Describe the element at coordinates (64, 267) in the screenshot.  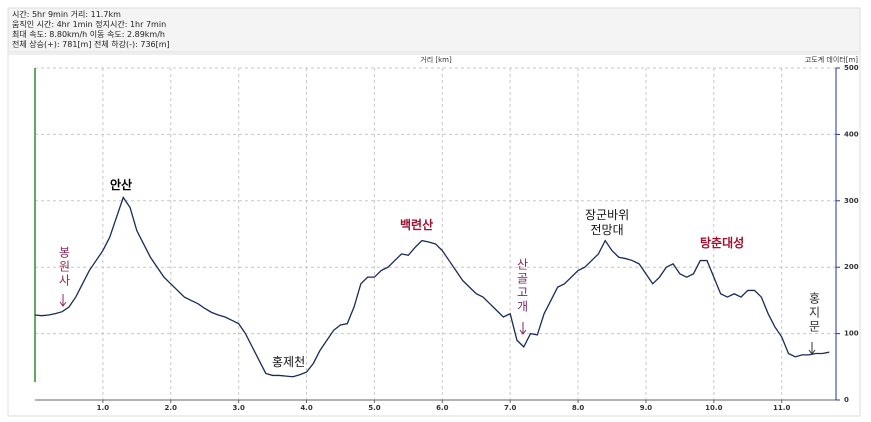
I see `annotation: 봉원사` at that location.